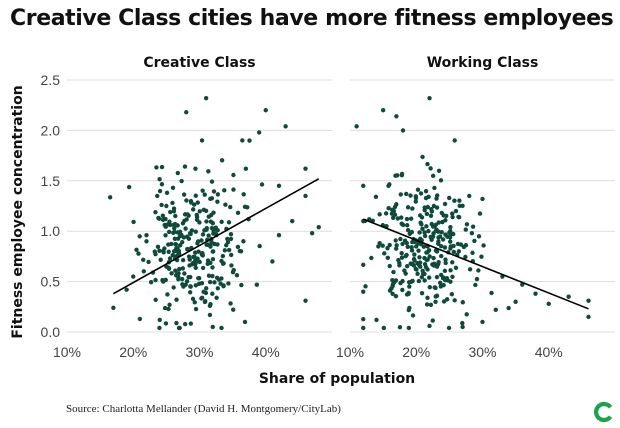 This screenshot has height=428, width=620. What do you see at coordinates (51, 181) in the screenshot?
I see `y-tick-label: 1.5` at bounding box center [51, 181].